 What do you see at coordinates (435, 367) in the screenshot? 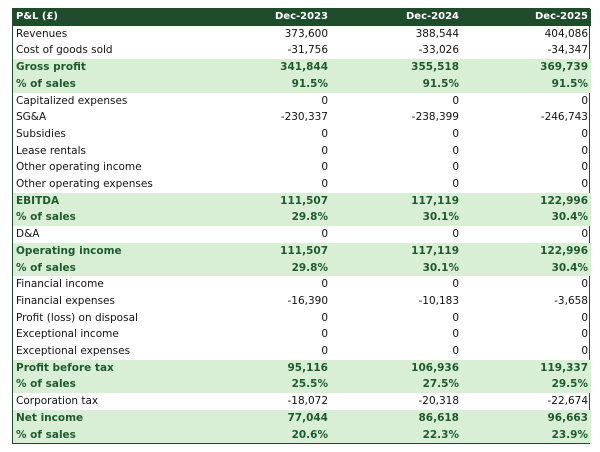
I see `cell-value: 106,936` at bounding box center [435, 367].